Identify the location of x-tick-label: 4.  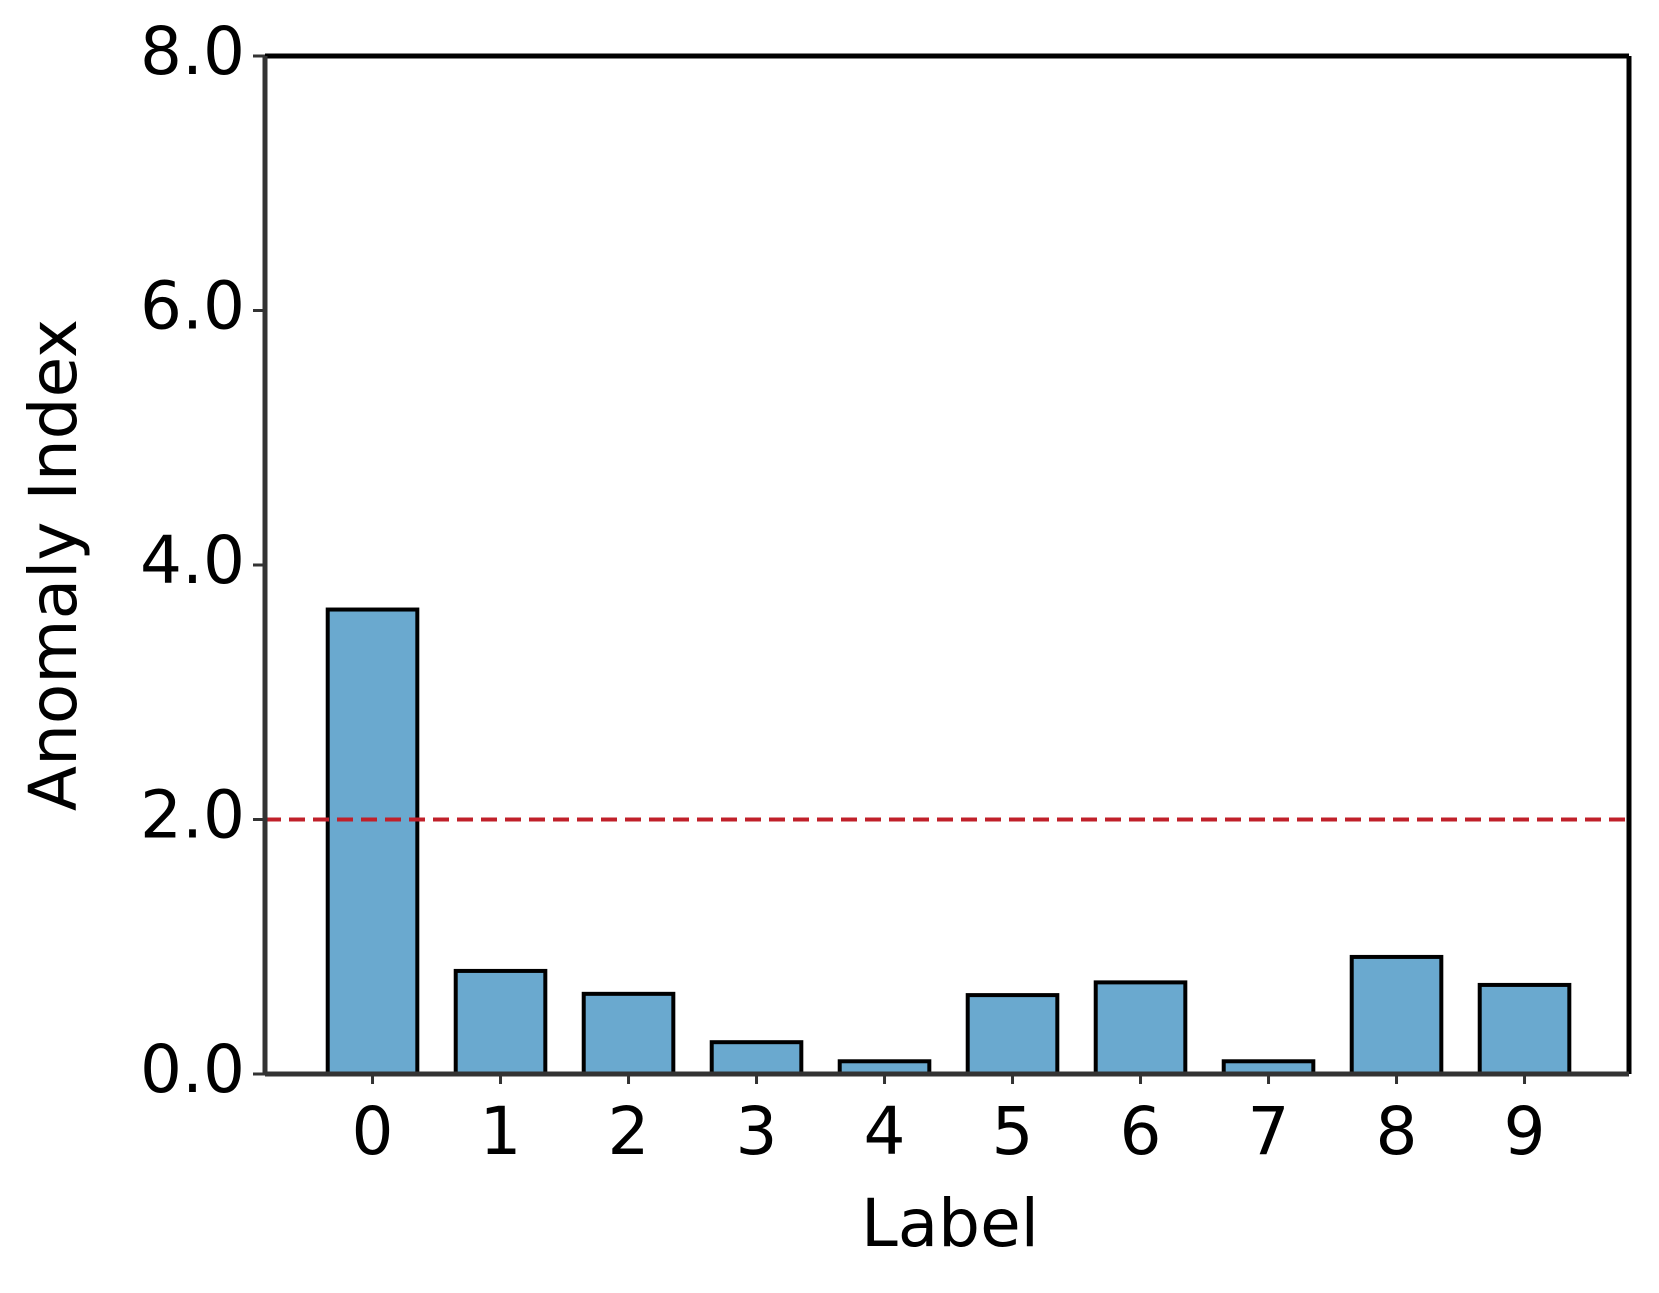
(885, 1131).